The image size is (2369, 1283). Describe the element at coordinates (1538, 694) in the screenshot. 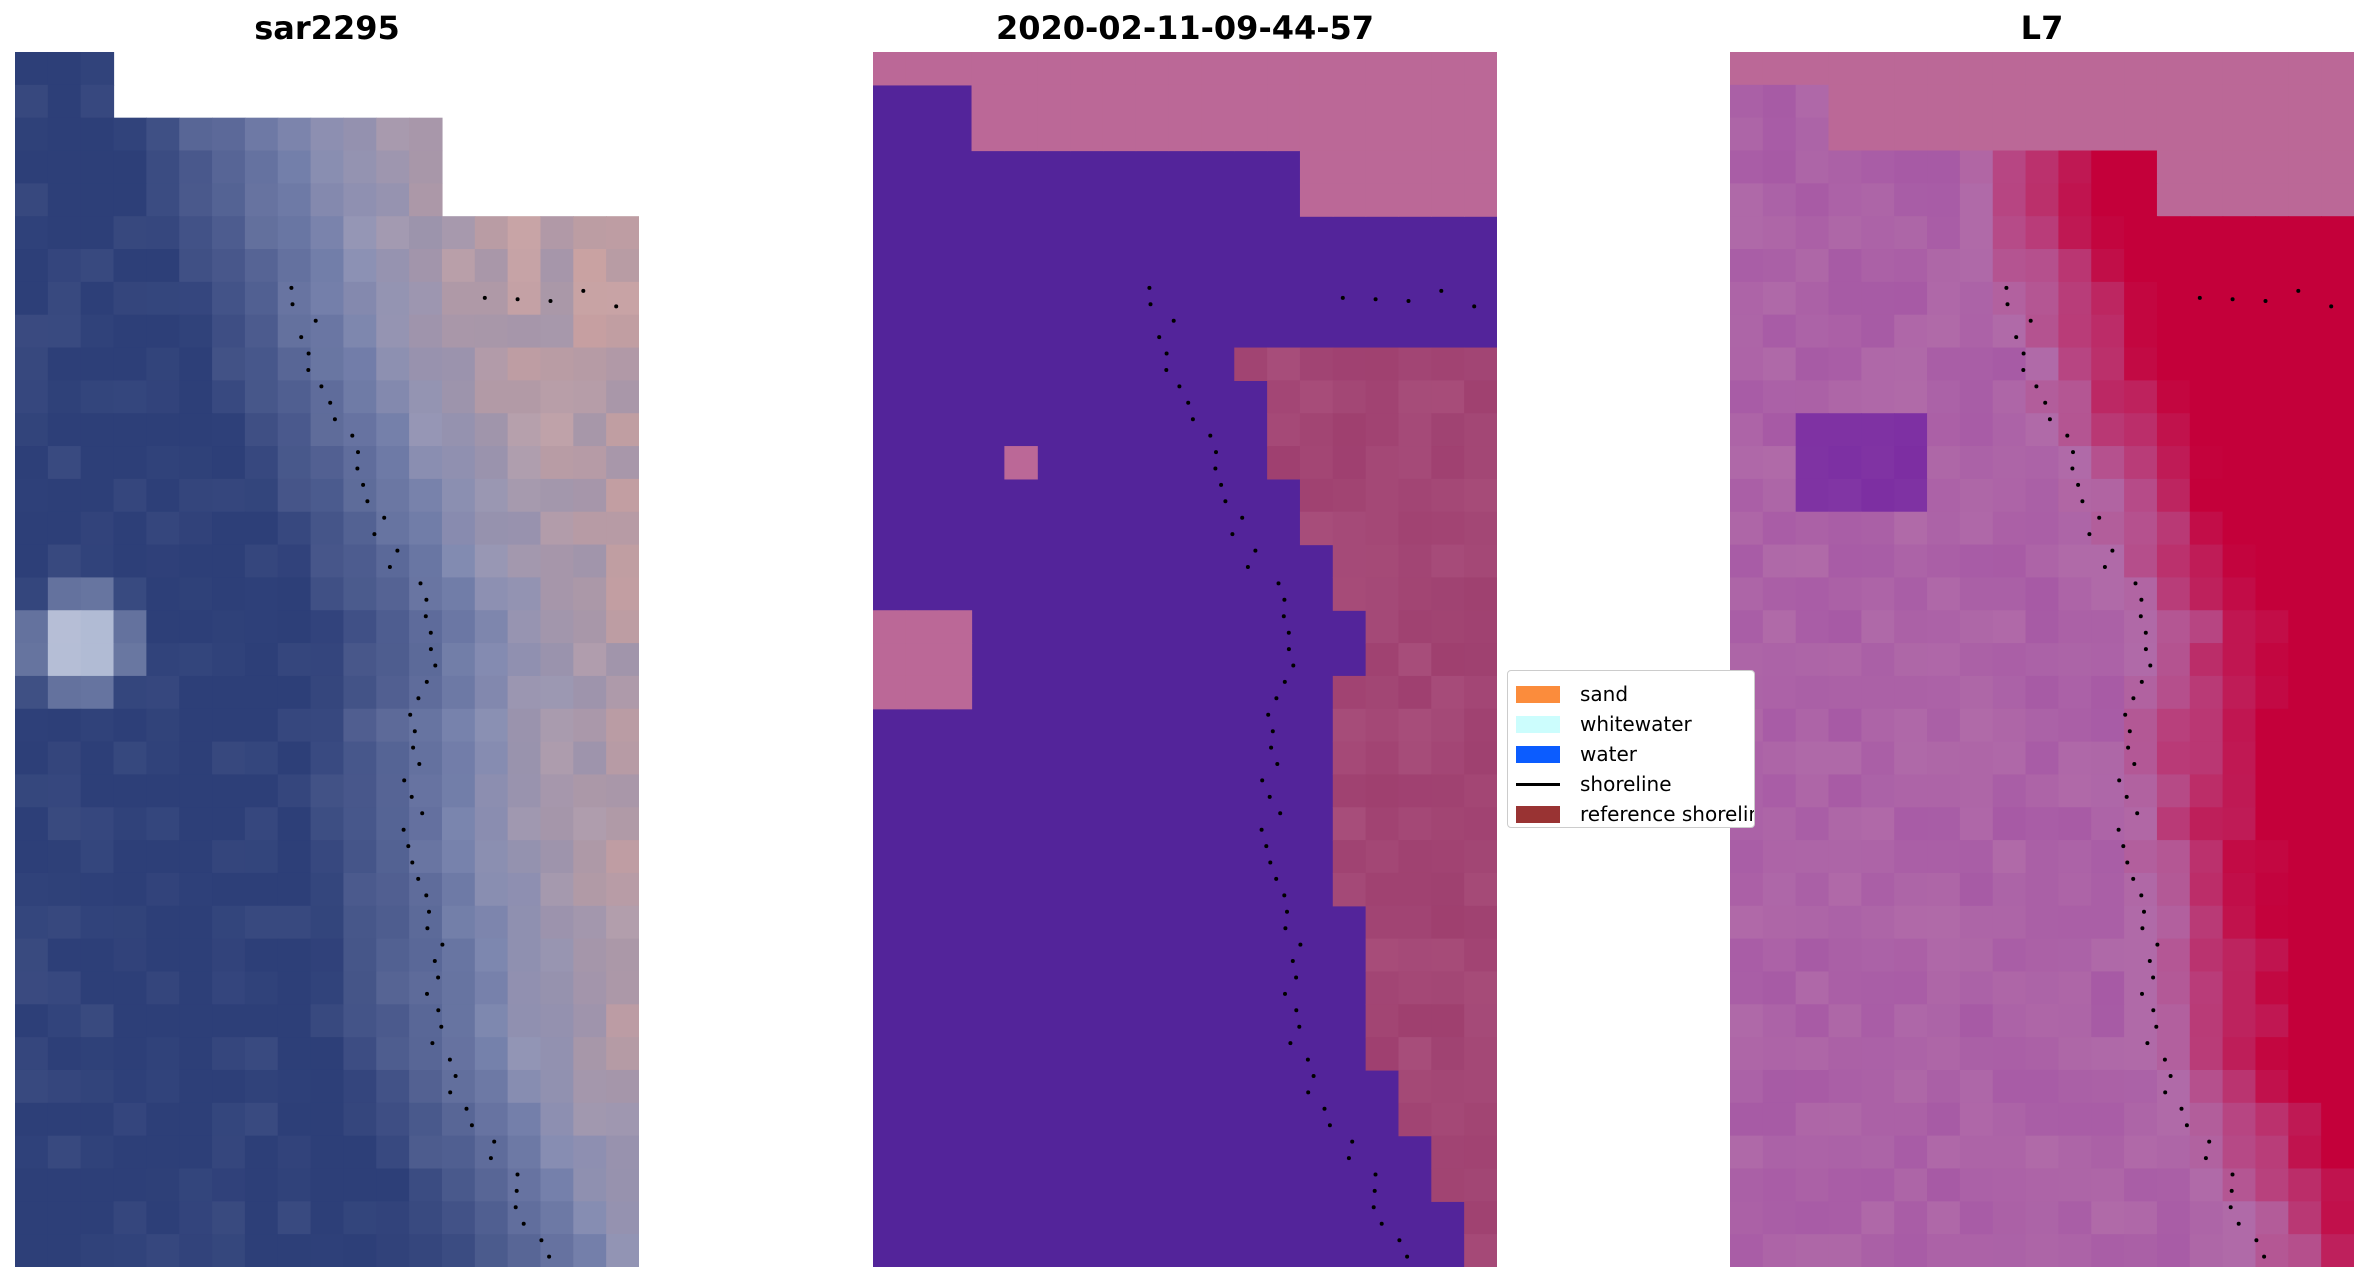

I see `legend-swatch-sand` at that location.